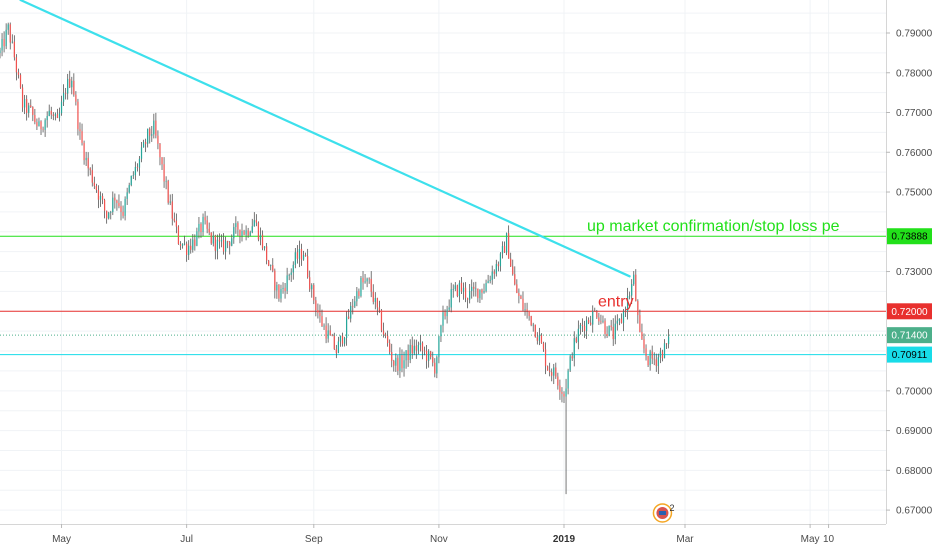  I want to click on event-markers: 2, so click(663, 513).